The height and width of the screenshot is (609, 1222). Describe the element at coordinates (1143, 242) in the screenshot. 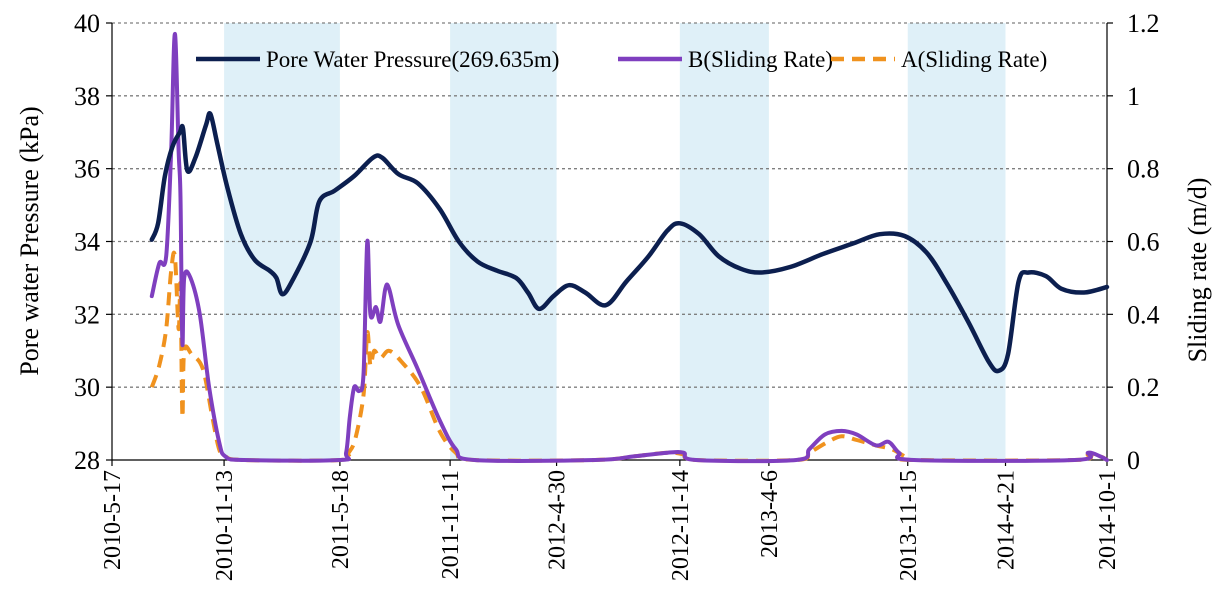

I see `y2-tick-label: 0.6` at that location.